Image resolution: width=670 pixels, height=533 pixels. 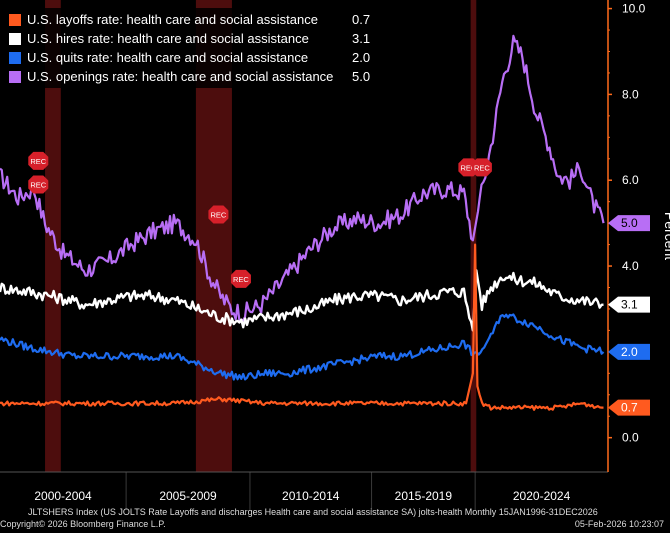 I want to click on legend-value: 2.0, so click(x=361, y=57).